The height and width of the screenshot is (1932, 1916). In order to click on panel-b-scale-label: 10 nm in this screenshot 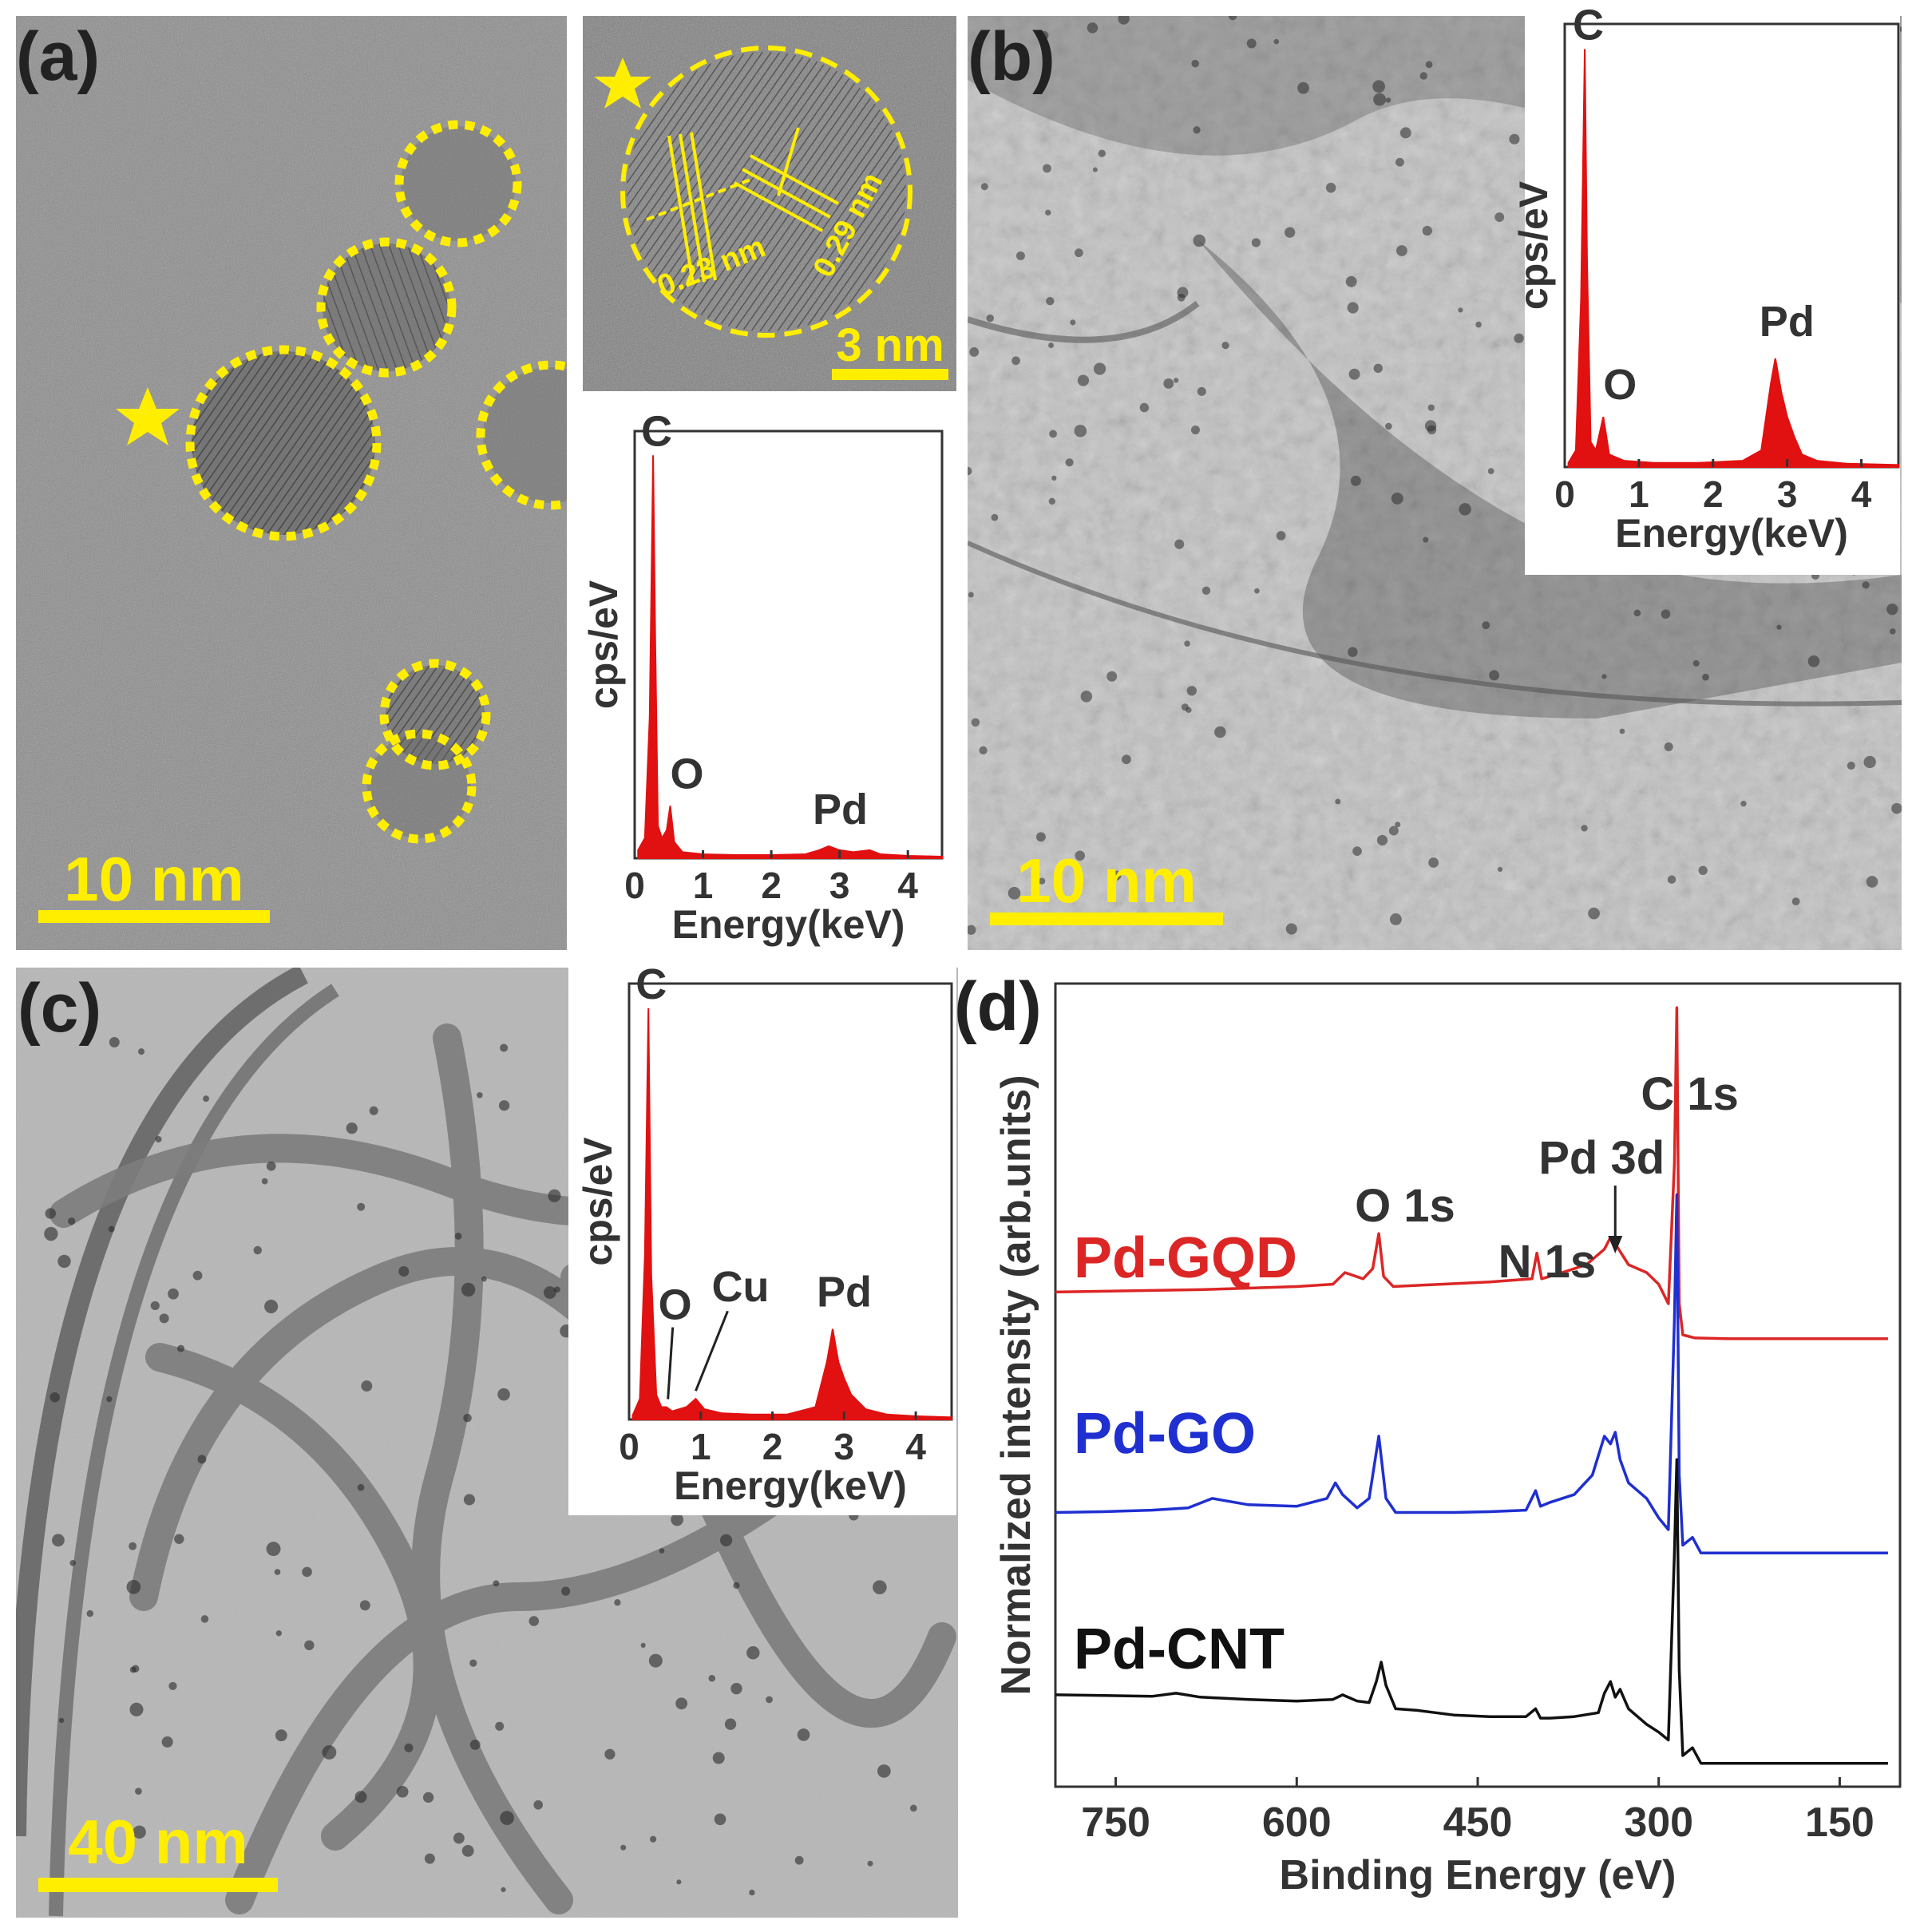, I will do `click(1106, 880)`.